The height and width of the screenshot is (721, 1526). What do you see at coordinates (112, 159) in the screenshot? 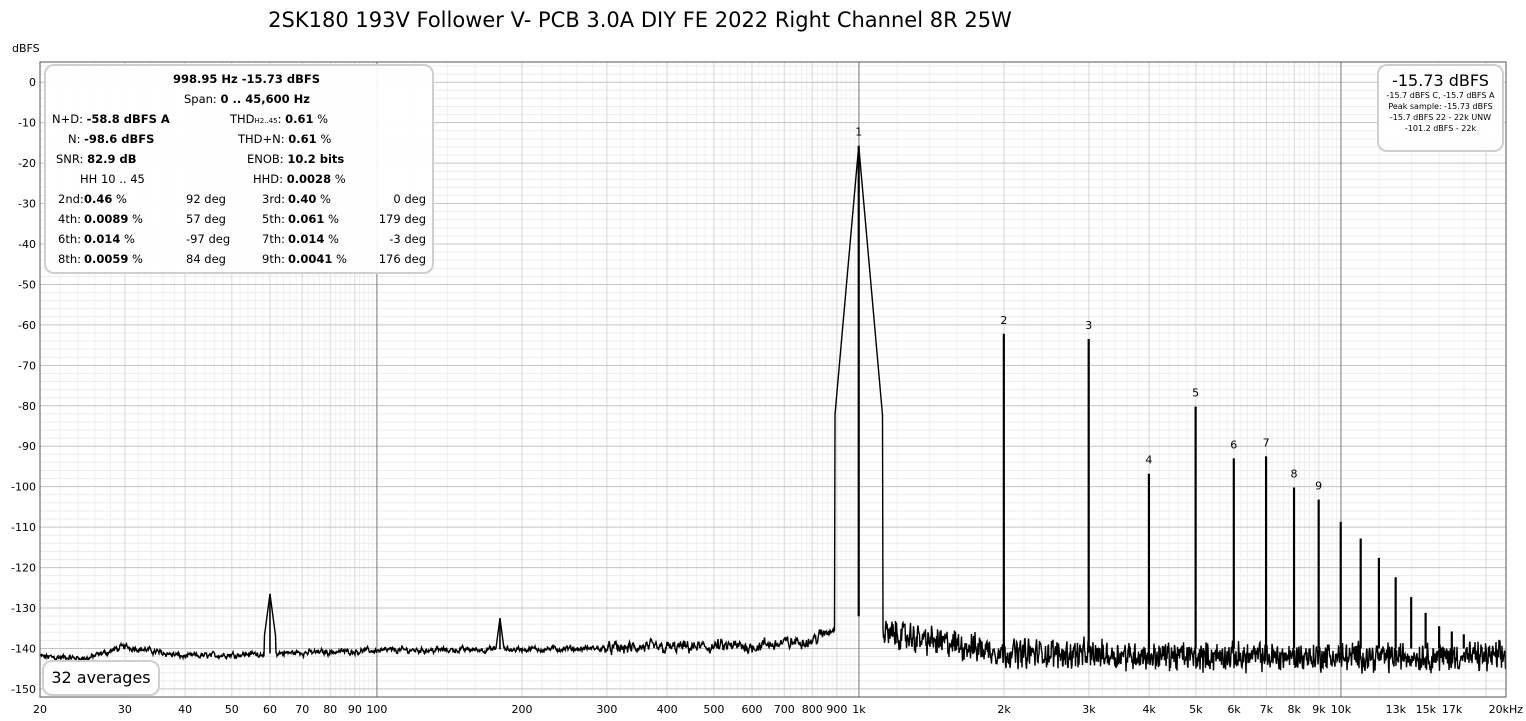
I see `snr-value: 82.9 dB` at bounding box center [112, 159].